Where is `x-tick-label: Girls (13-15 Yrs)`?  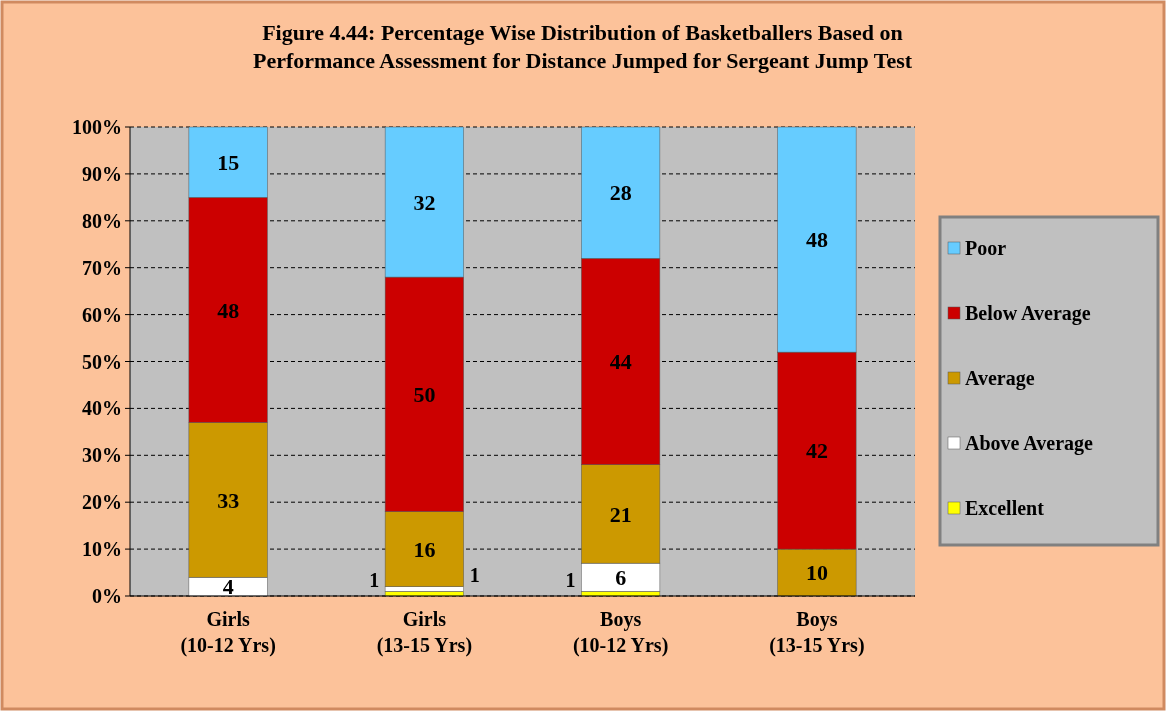
x-tick-label: Girls (13-15 Yrs) is located at coordinates (424, 632).